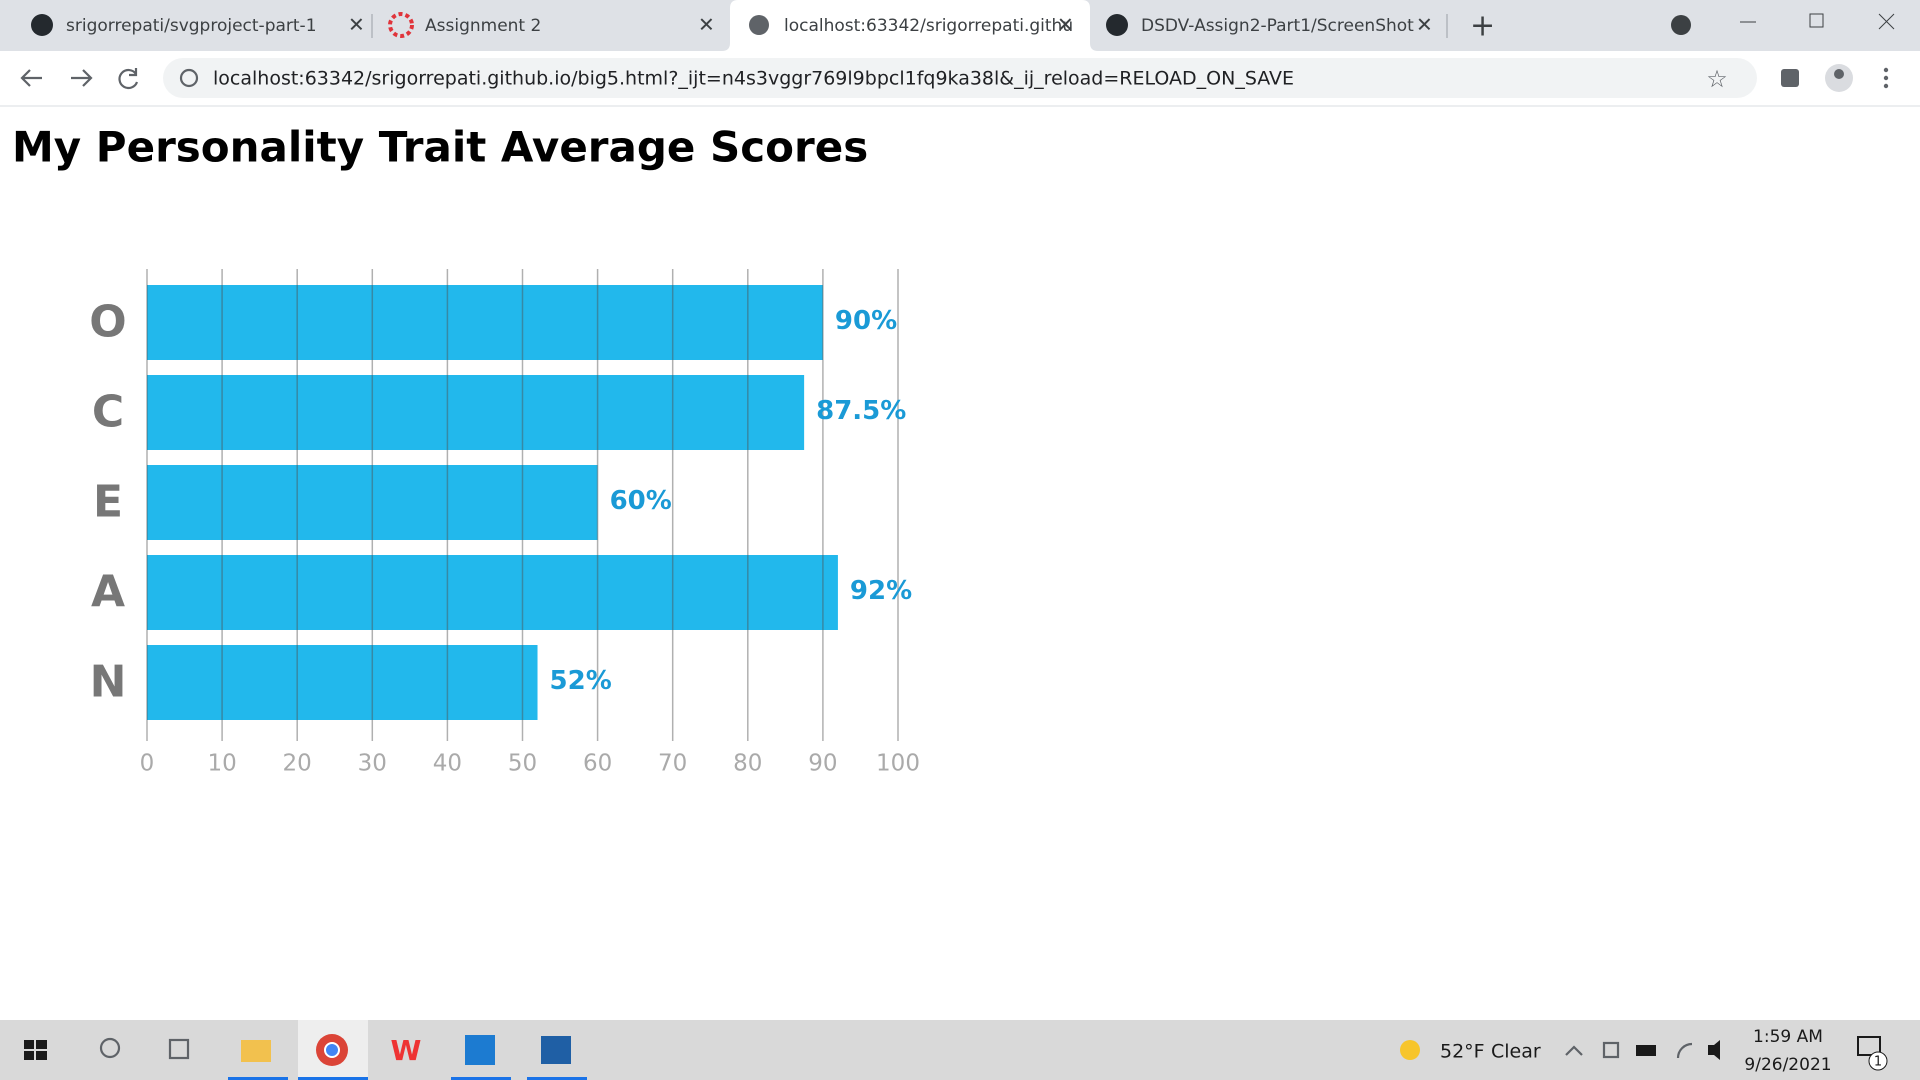  Describe the element at coordinates (522, 764) in the screenshot. I see `x-tick-label: 50` at that location.